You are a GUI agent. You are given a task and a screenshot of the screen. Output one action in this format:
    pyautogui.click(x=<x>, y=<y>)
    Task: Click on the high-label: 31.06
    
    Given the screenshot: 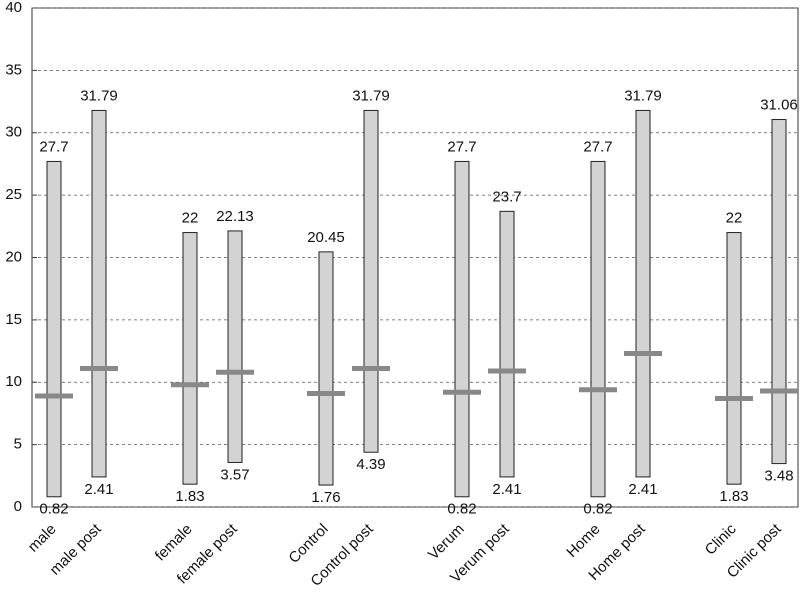 What is the action you would take?
    pyautogui.click(x=779, y=104)
    